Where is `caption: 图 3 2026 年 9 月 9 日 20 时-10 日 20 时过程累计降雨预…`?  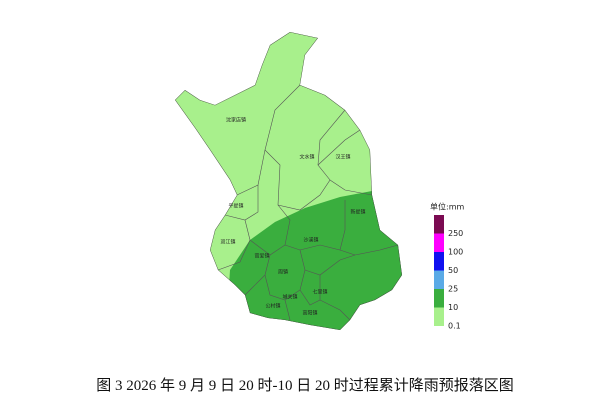
caption: 图 3 2026 年 9 月 9 日 20 时-10 日 20 时过程累计降雨预… is located at coordinates (305, 386).